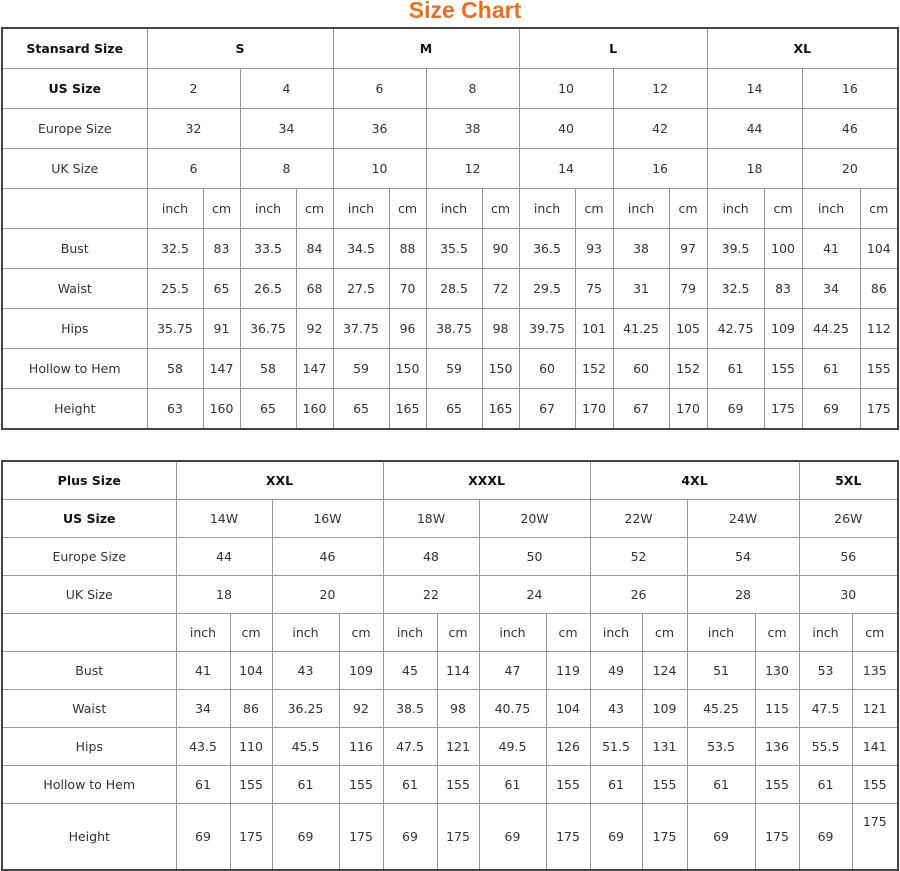 This screenshot has height=871, width=900. What do you see at coordinates (664, 746) in the screenshot?
I see `measurement-cell: 131` at bounding box center [664, 746].